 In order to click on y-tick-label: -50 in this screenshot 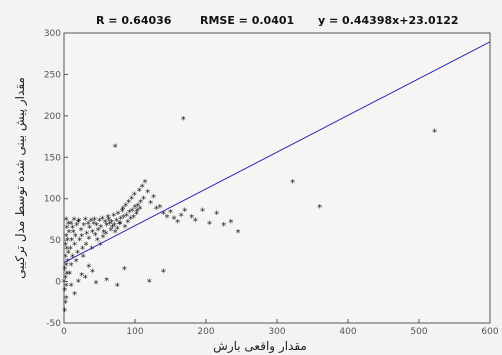, I will do `click(53, 324)`.